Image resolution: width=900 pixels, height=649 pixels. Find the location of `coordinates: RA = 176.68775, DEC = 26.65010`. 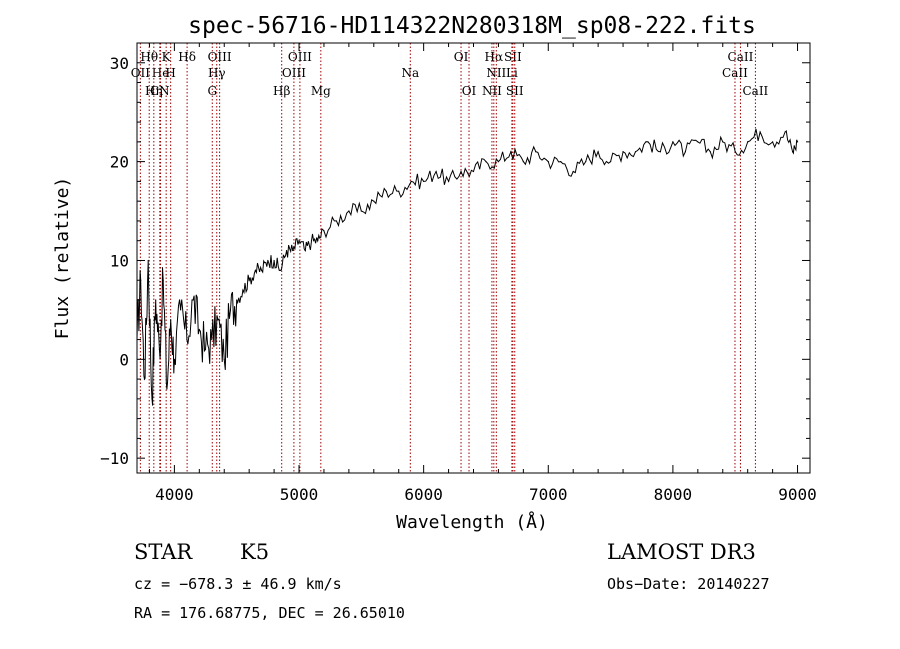

coordinates: RA = 176.68775, DEC = 26.65010 is located at coordinates (269, 613).